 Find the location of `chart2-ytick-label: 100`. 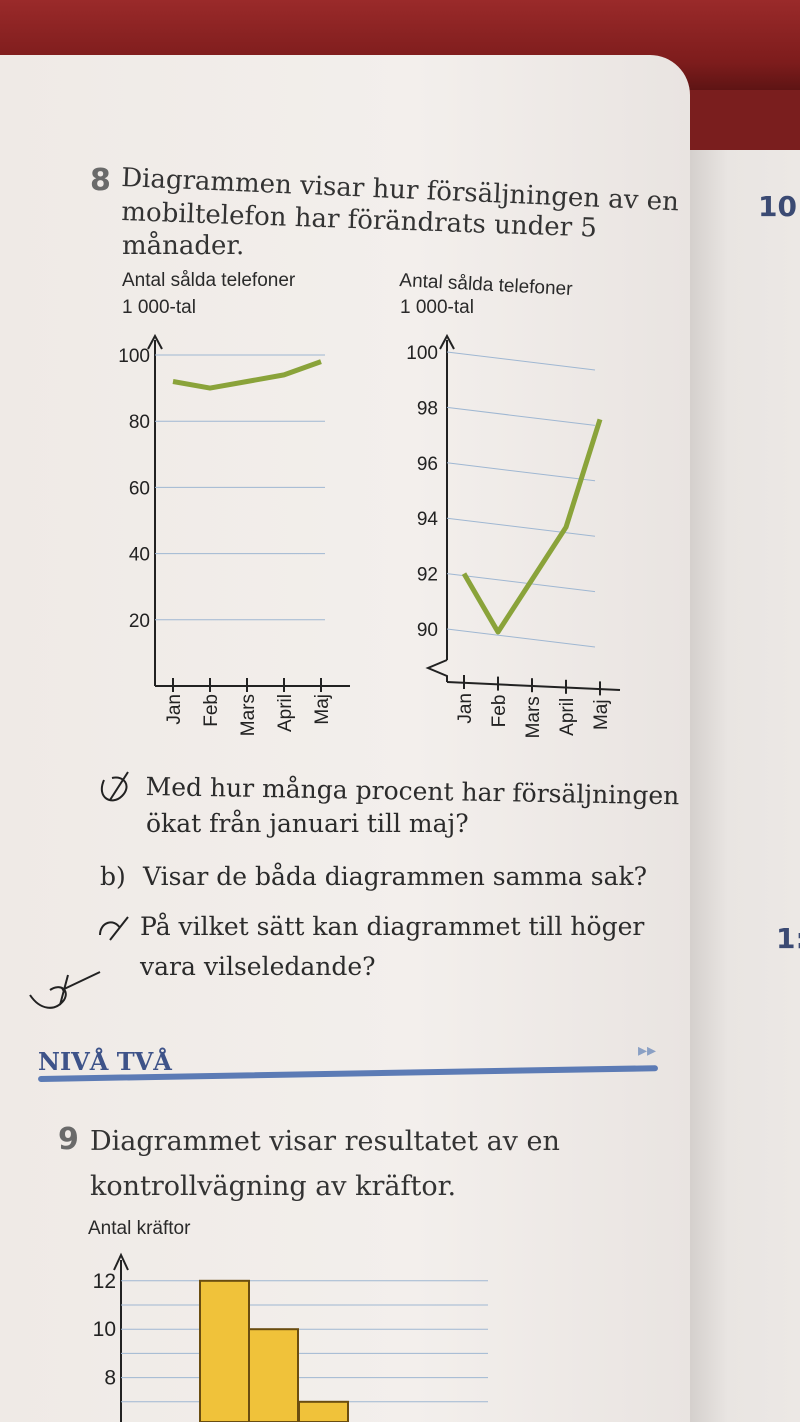

chart2-ytick-label: 100 is located at coordinates (422, 353).